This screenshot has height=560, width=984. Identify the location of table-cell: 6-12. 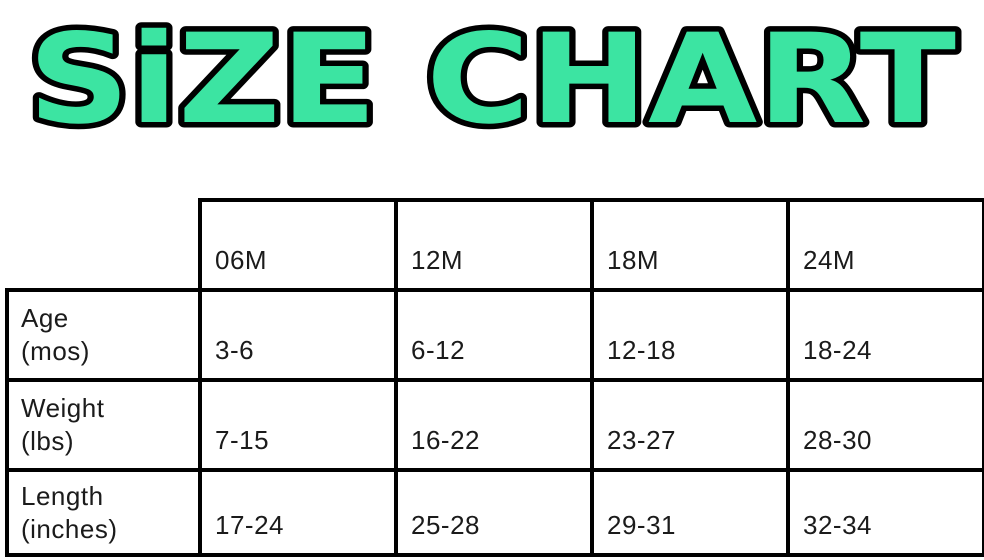
(494, 335).